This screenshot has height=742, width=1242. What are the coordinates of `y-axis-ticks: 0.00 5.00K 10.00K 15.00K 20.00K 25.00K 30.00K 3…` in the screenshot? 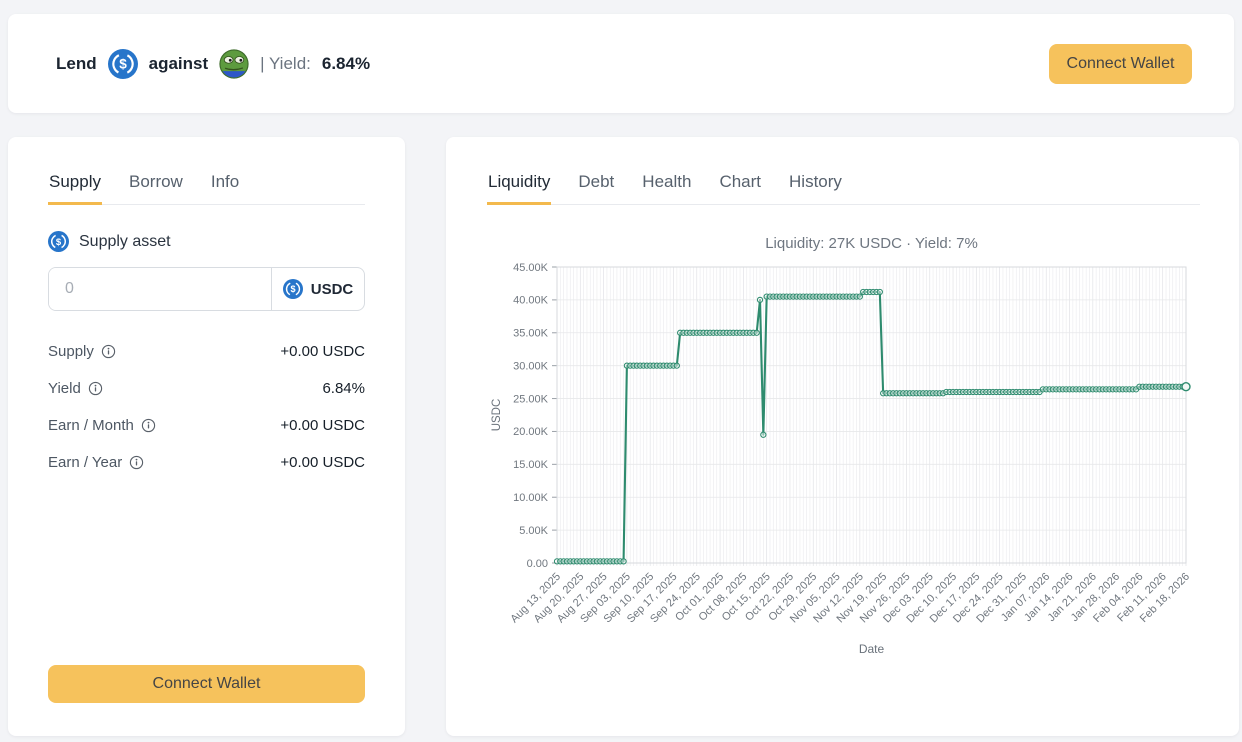 It's located at (535, 416).